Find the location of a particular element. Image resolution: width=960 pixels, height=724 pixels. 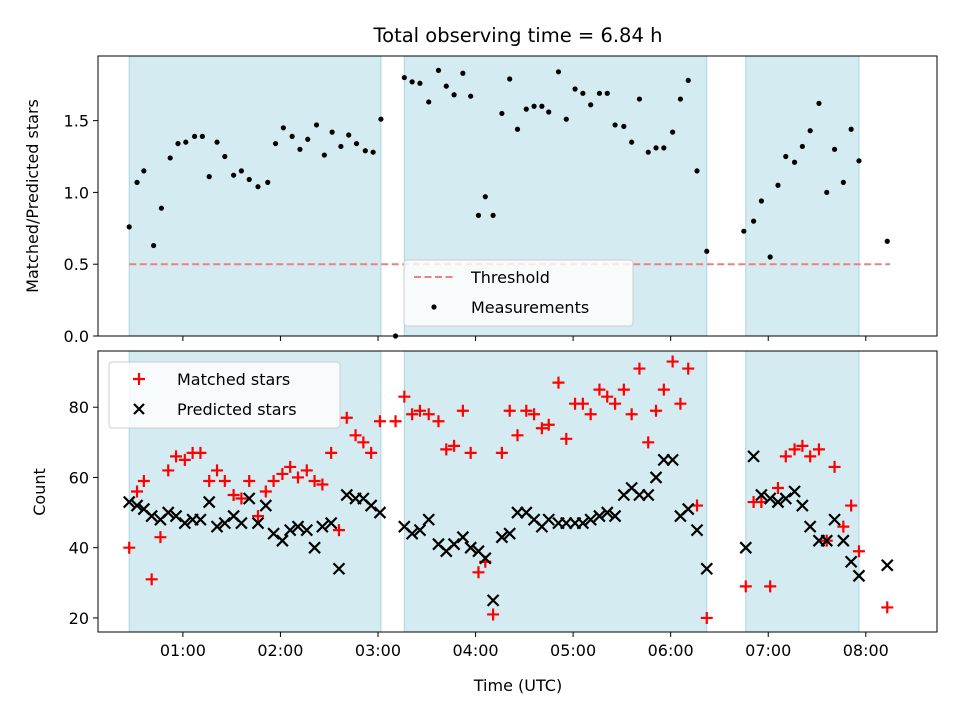

y-tick-label: 0.5 is located at coordinates (76, 264).